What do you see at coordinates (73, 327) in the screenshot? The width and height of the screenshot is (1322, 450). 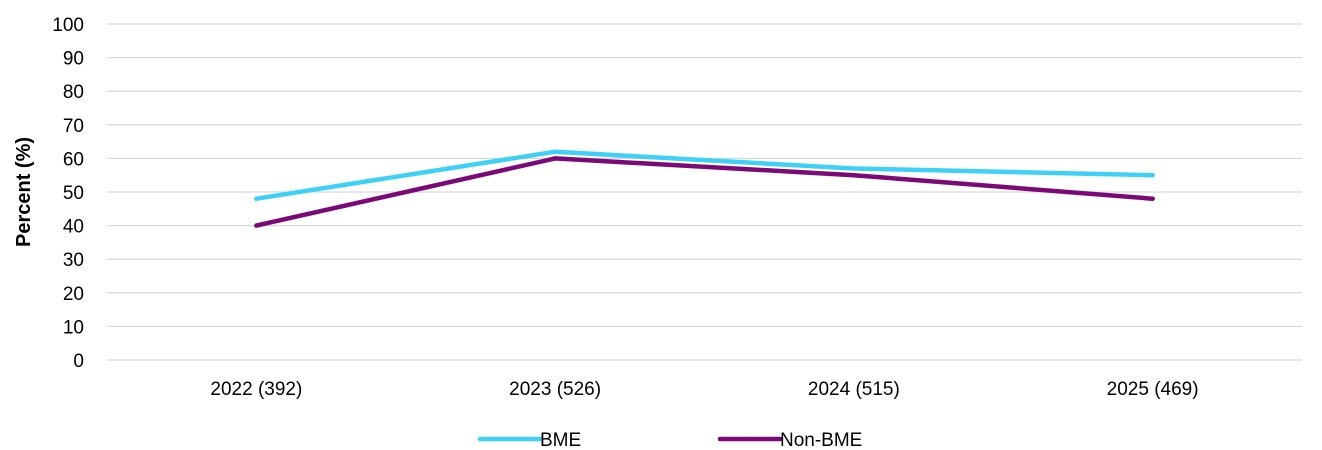 I see `y-tick-label: 10` at bounding box center [73, 327].